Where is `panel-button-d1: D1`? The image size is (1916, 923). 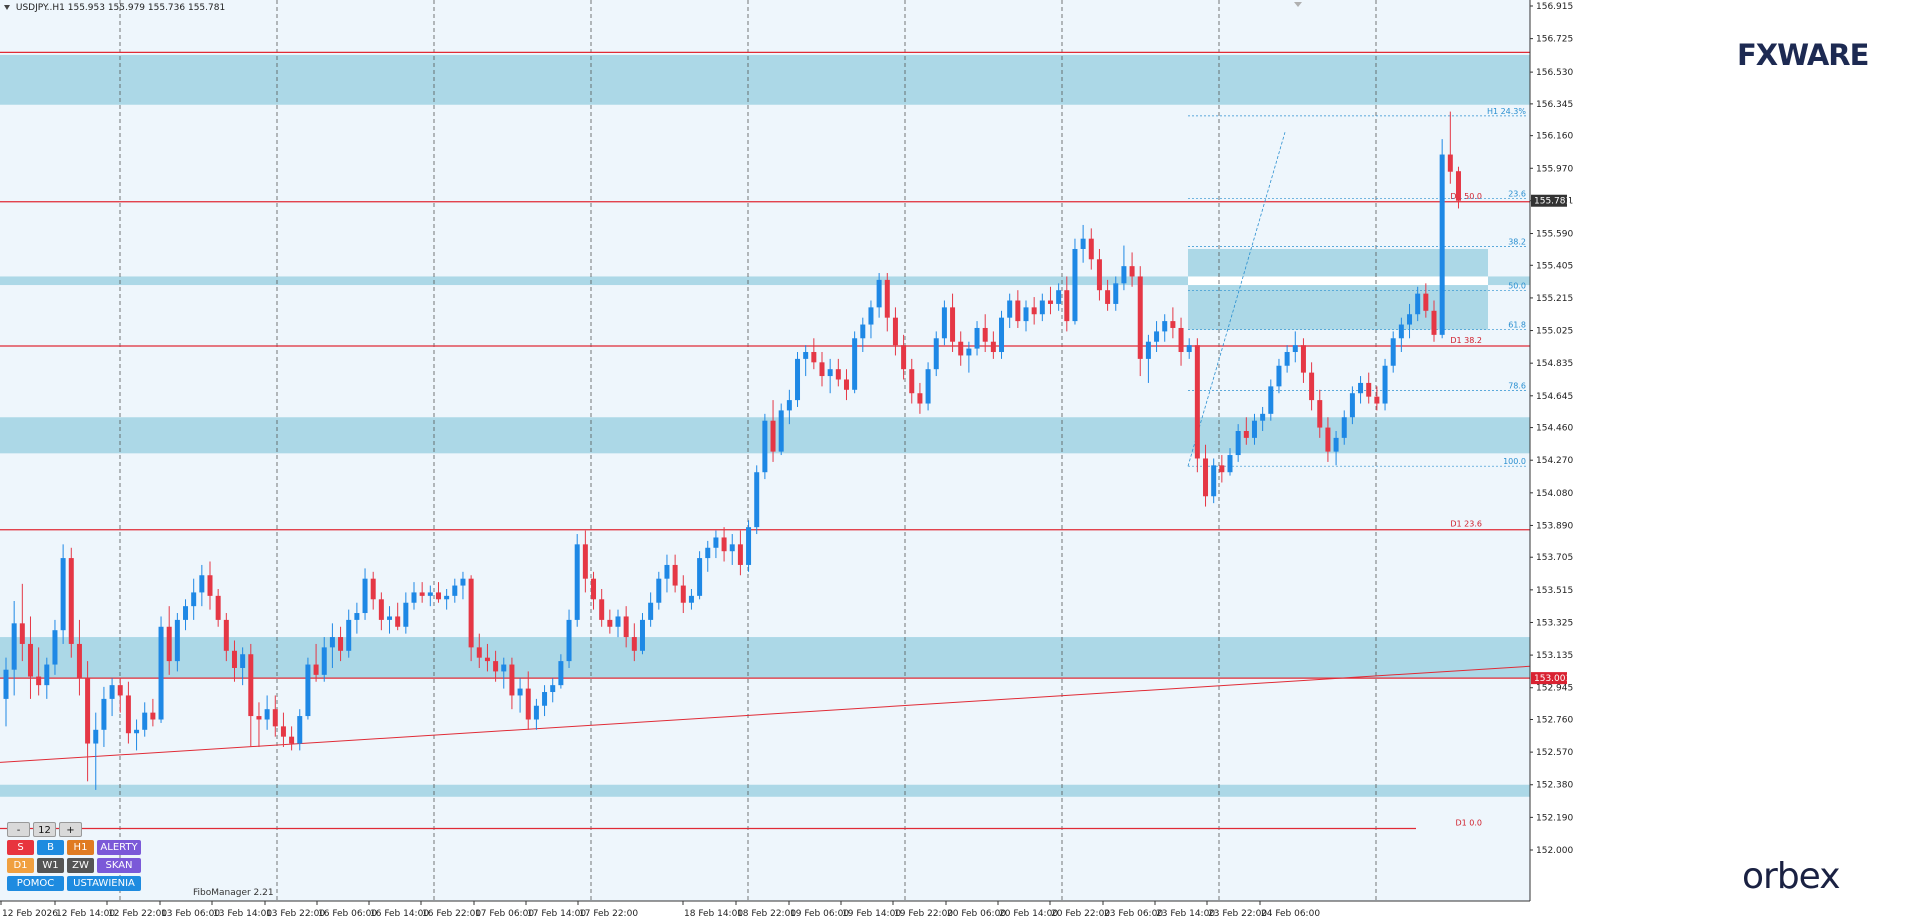 panel-button-d1: D1 is located at coordinates (20, 865).